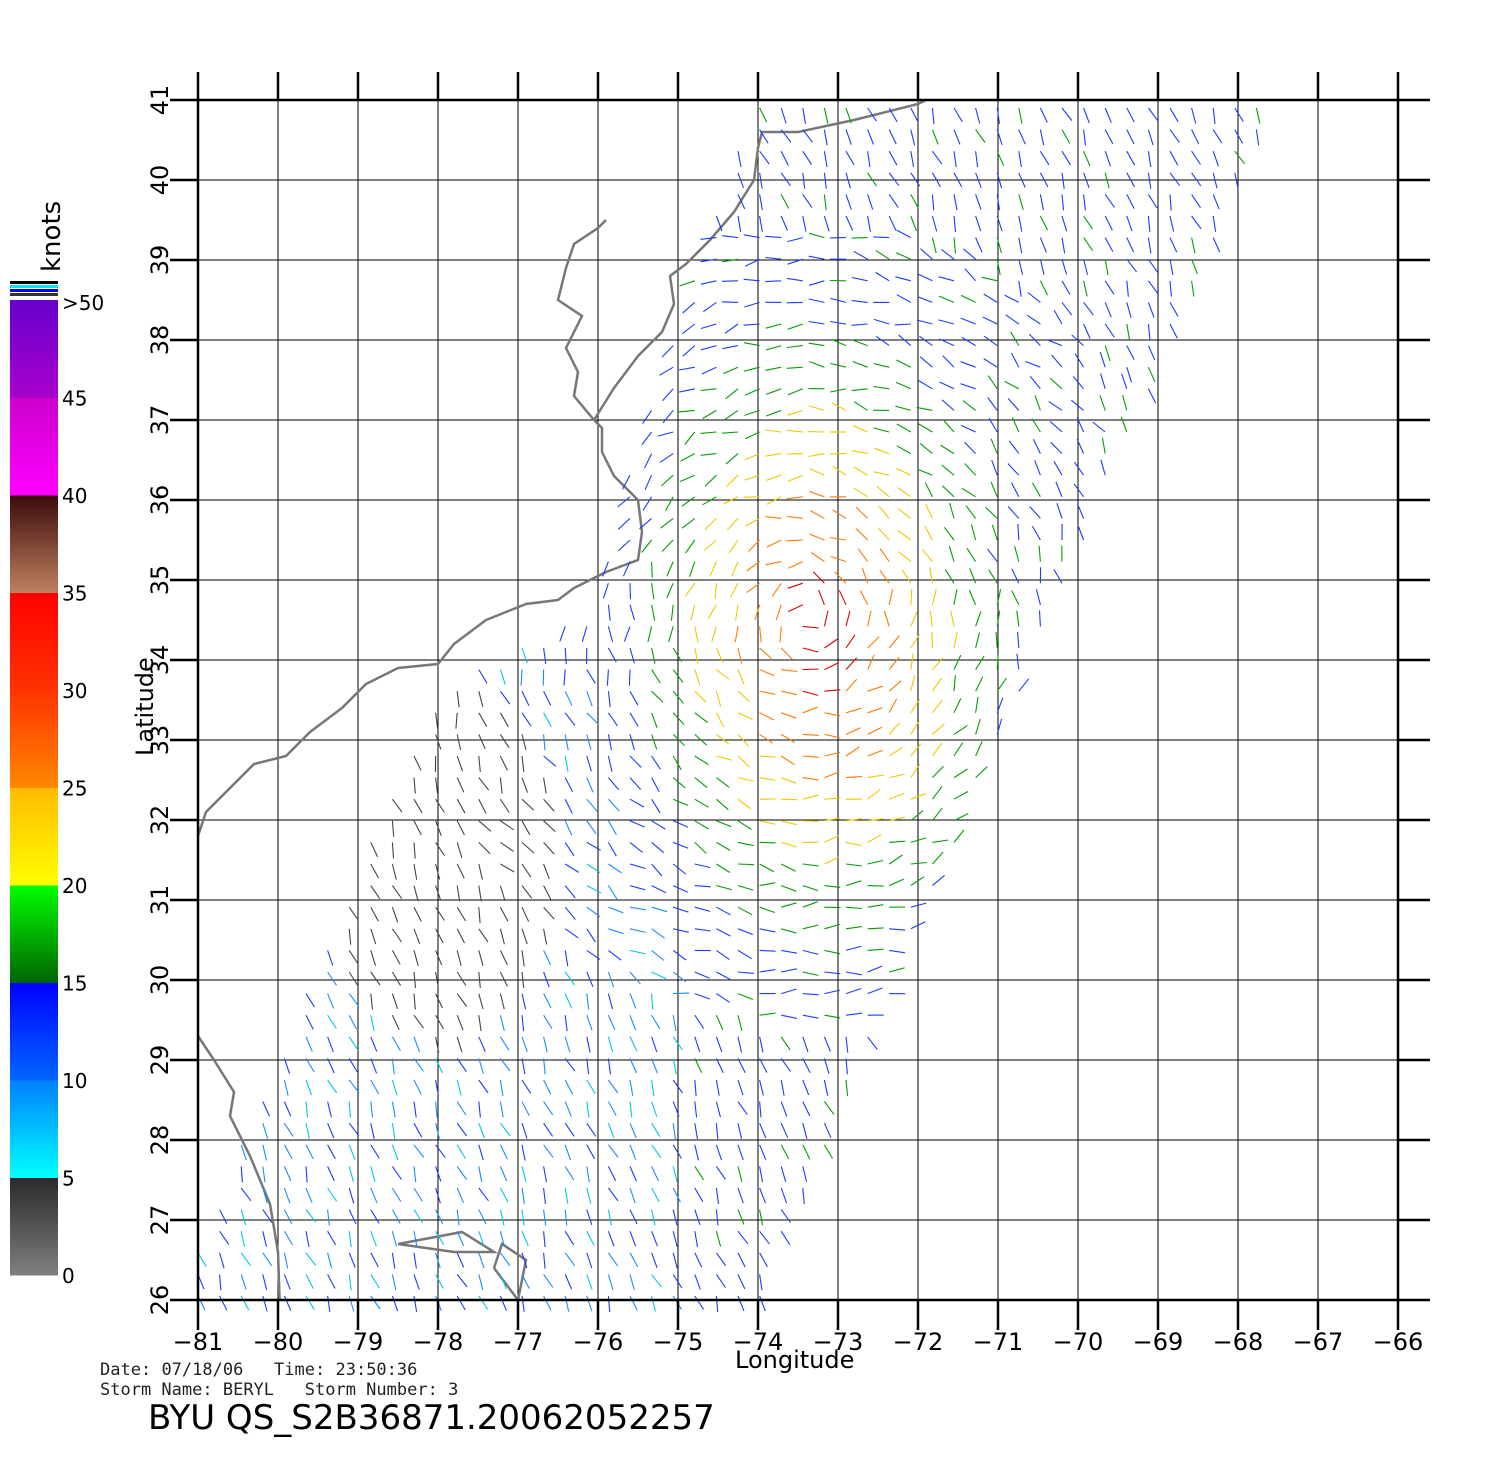 This screenshot has height=1480, width=1500. Describe the element at coordinates (1158, 1342) in the screenshot. I see `longitude-tick-label: −69` at that location.